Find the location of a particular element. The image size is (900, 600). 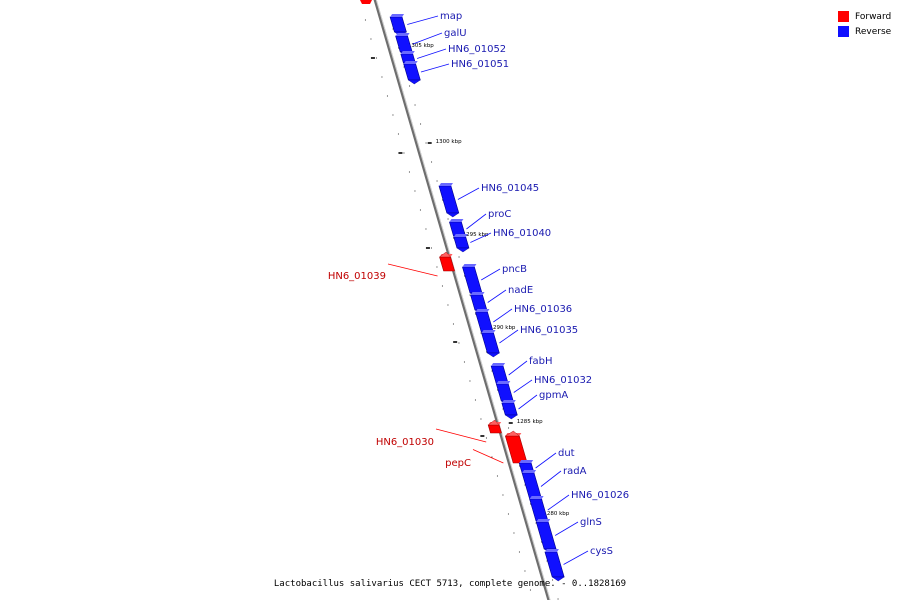

gene-label: radA is located at coordinates (575, 471).